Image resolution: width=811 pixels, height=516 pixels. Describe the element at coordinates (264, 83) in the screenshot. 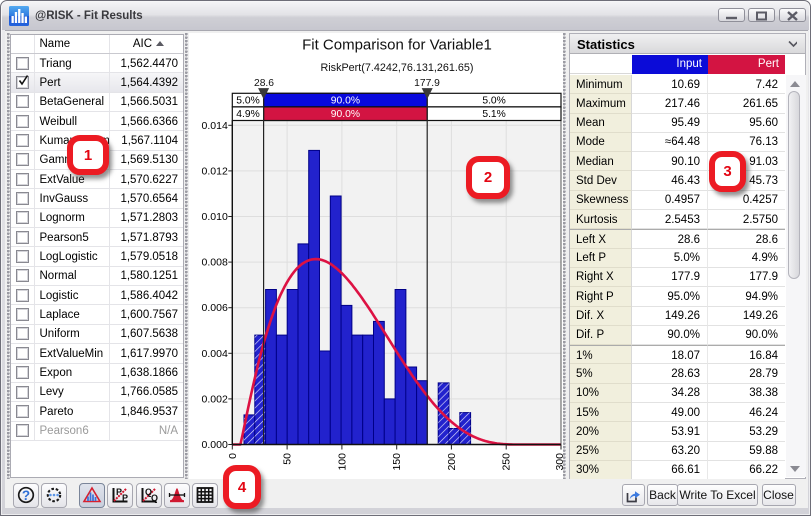

I see `svg-text: 28.6` at that location.